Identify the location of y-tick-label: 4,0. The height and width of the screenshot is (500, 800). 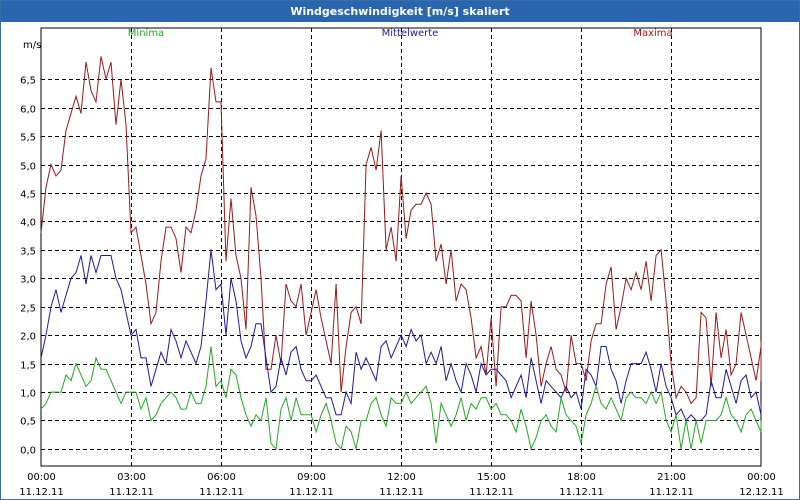
(28, 223).